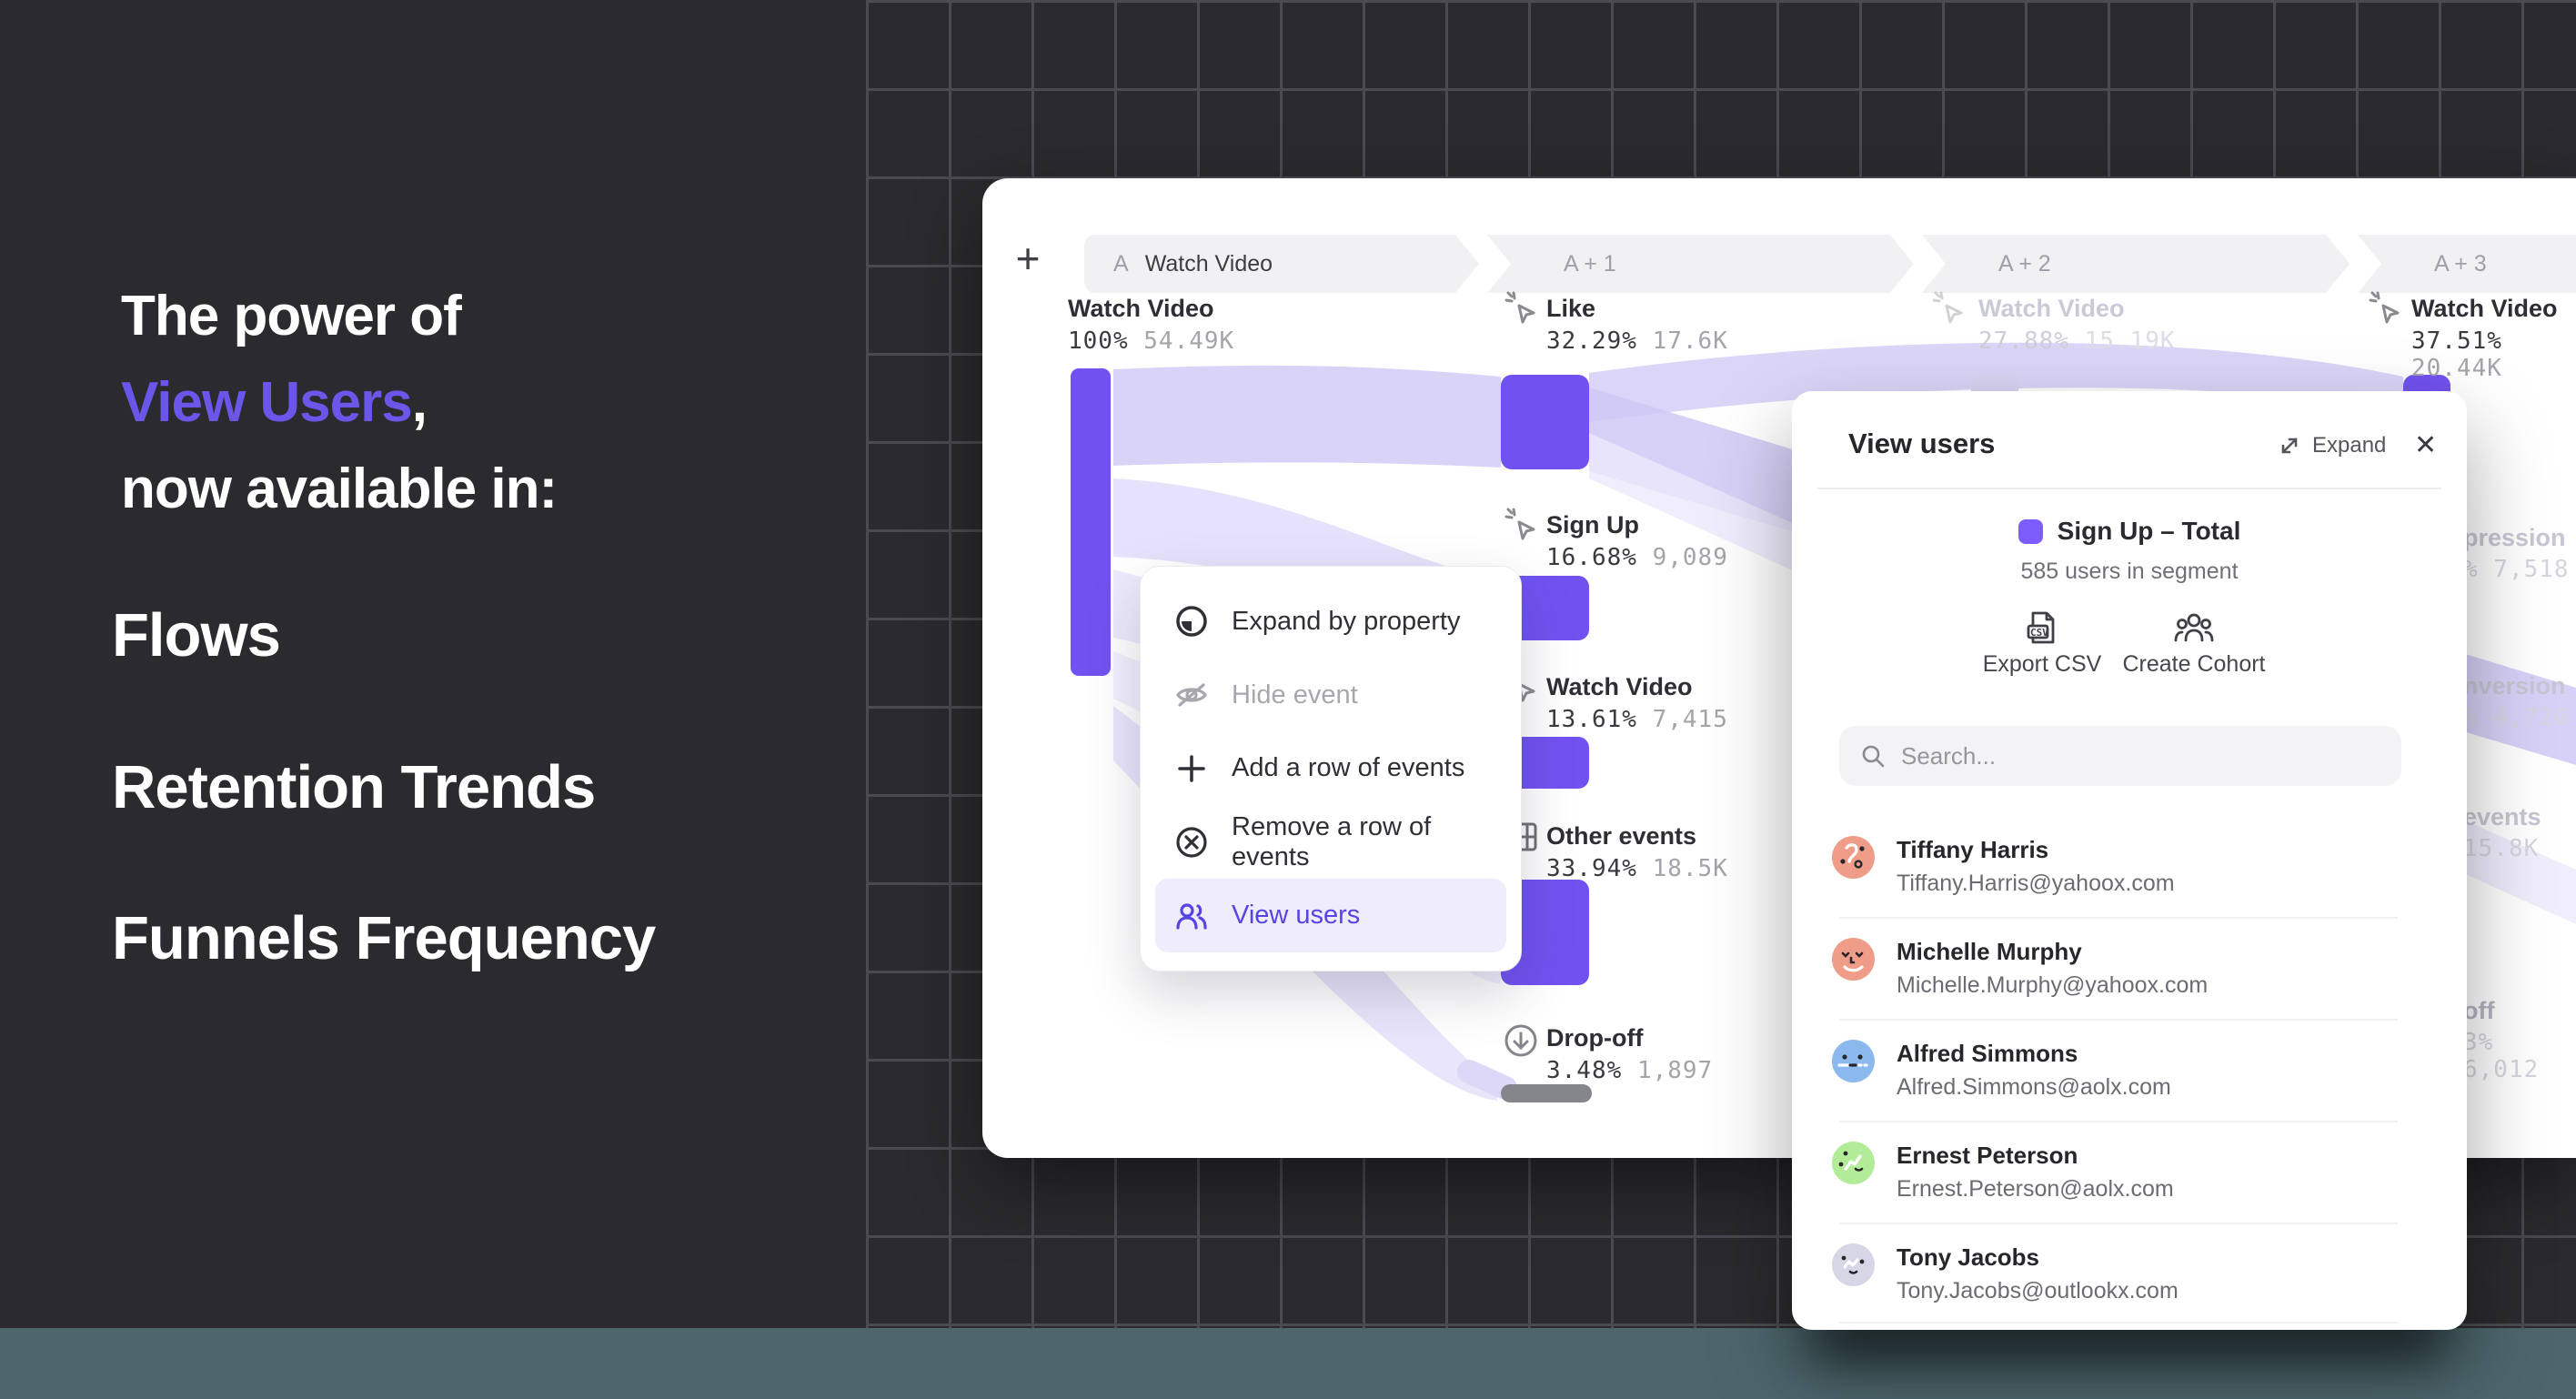 This screenshot has width=2576, height=1399. What do you see at coordinates (1690, 719) in the screenshot?
I see `event-count: 7,415` at bounding box center [1690, 719].